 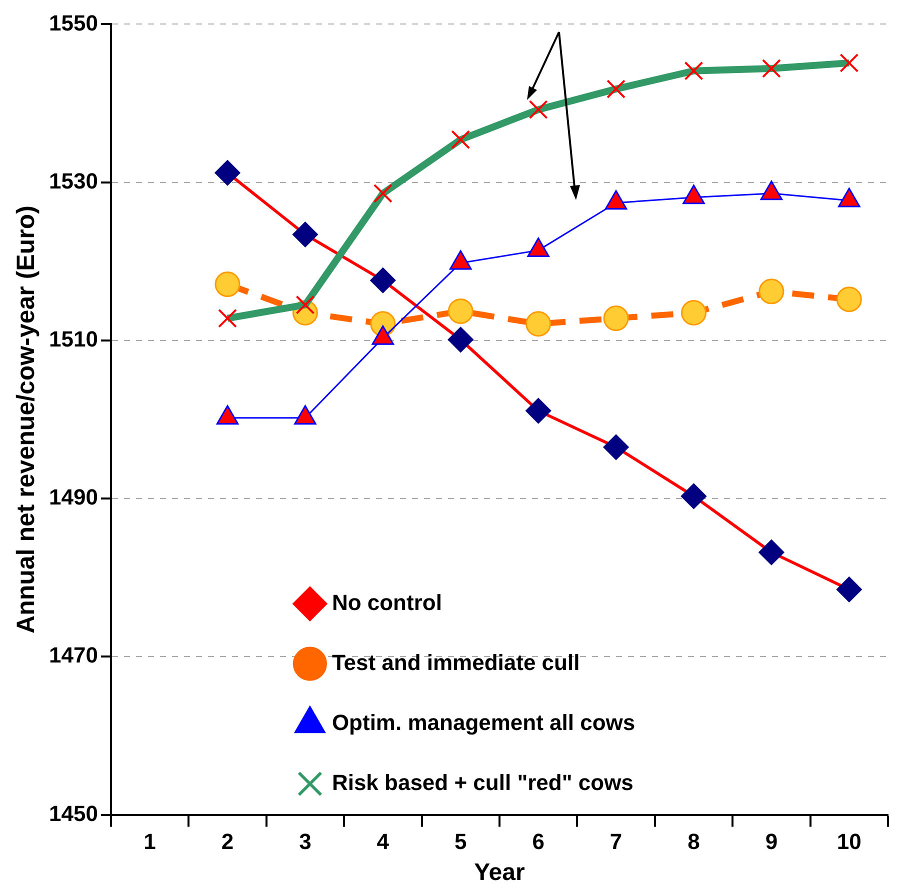 What do you see at coordinates (616, 841) in the screenshot?
I see `x-tick-label: 7` at bounding box center [616, 841].